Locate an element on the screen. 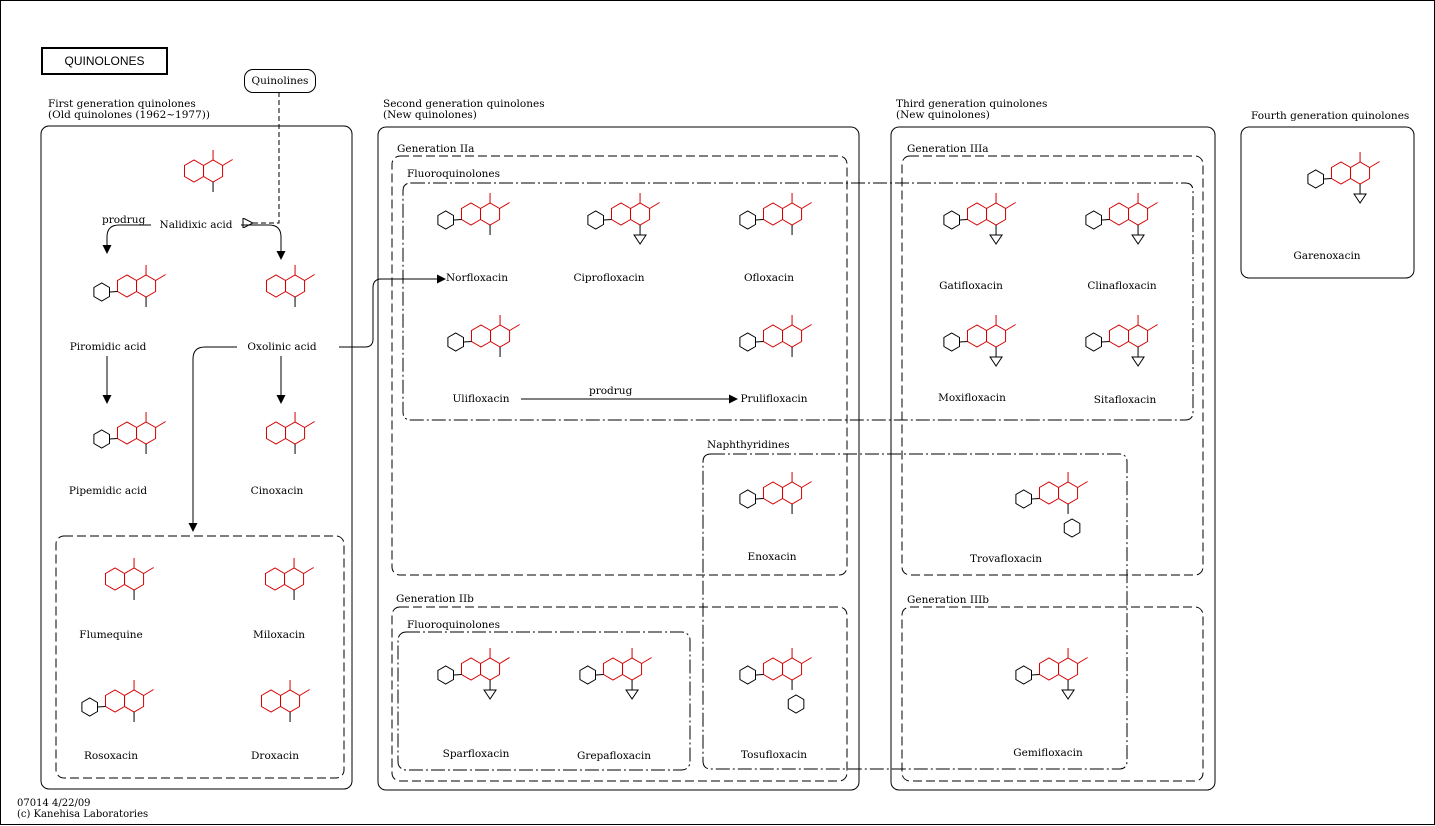 This screenshot has width=1435, height=826. compound-trovafloxacin: Trovafloxacin is located at coordinates (1006, 559).